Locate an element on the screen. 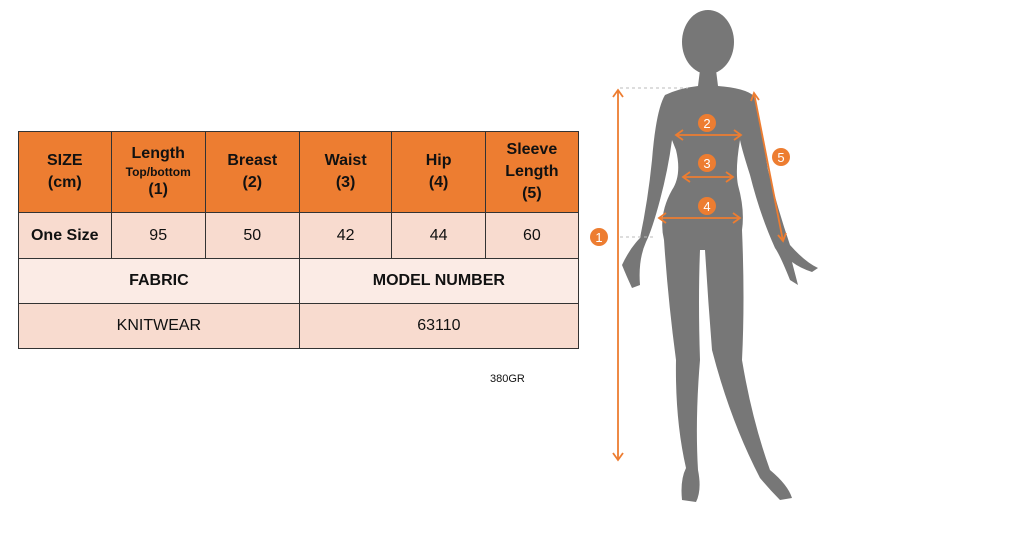  guide-lines is located at coordinates (654, 162).